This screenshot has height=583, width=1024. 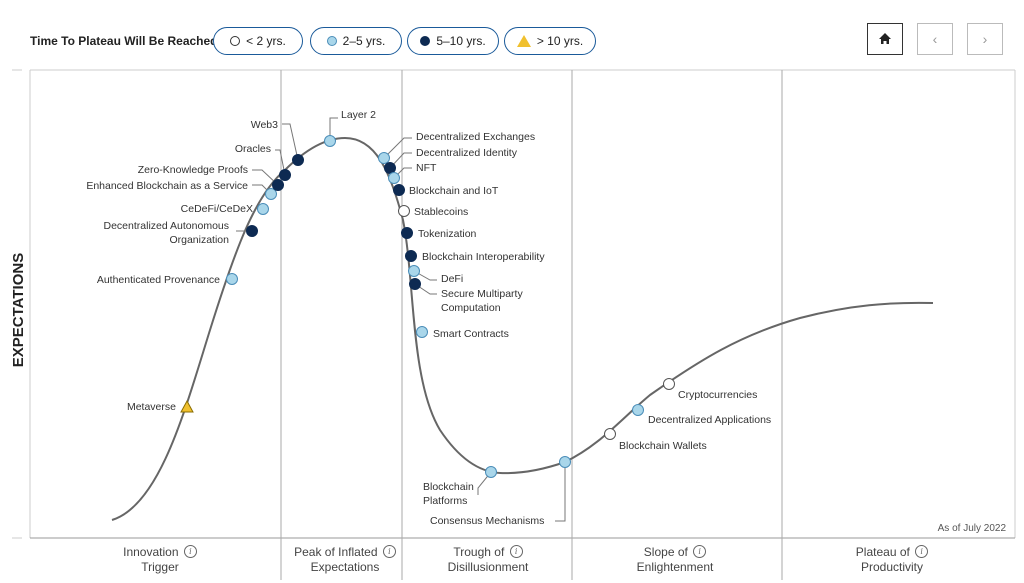 I want to click on legend-title: Time To Plateau Will Be Reached:, so click(x=126, y=41).